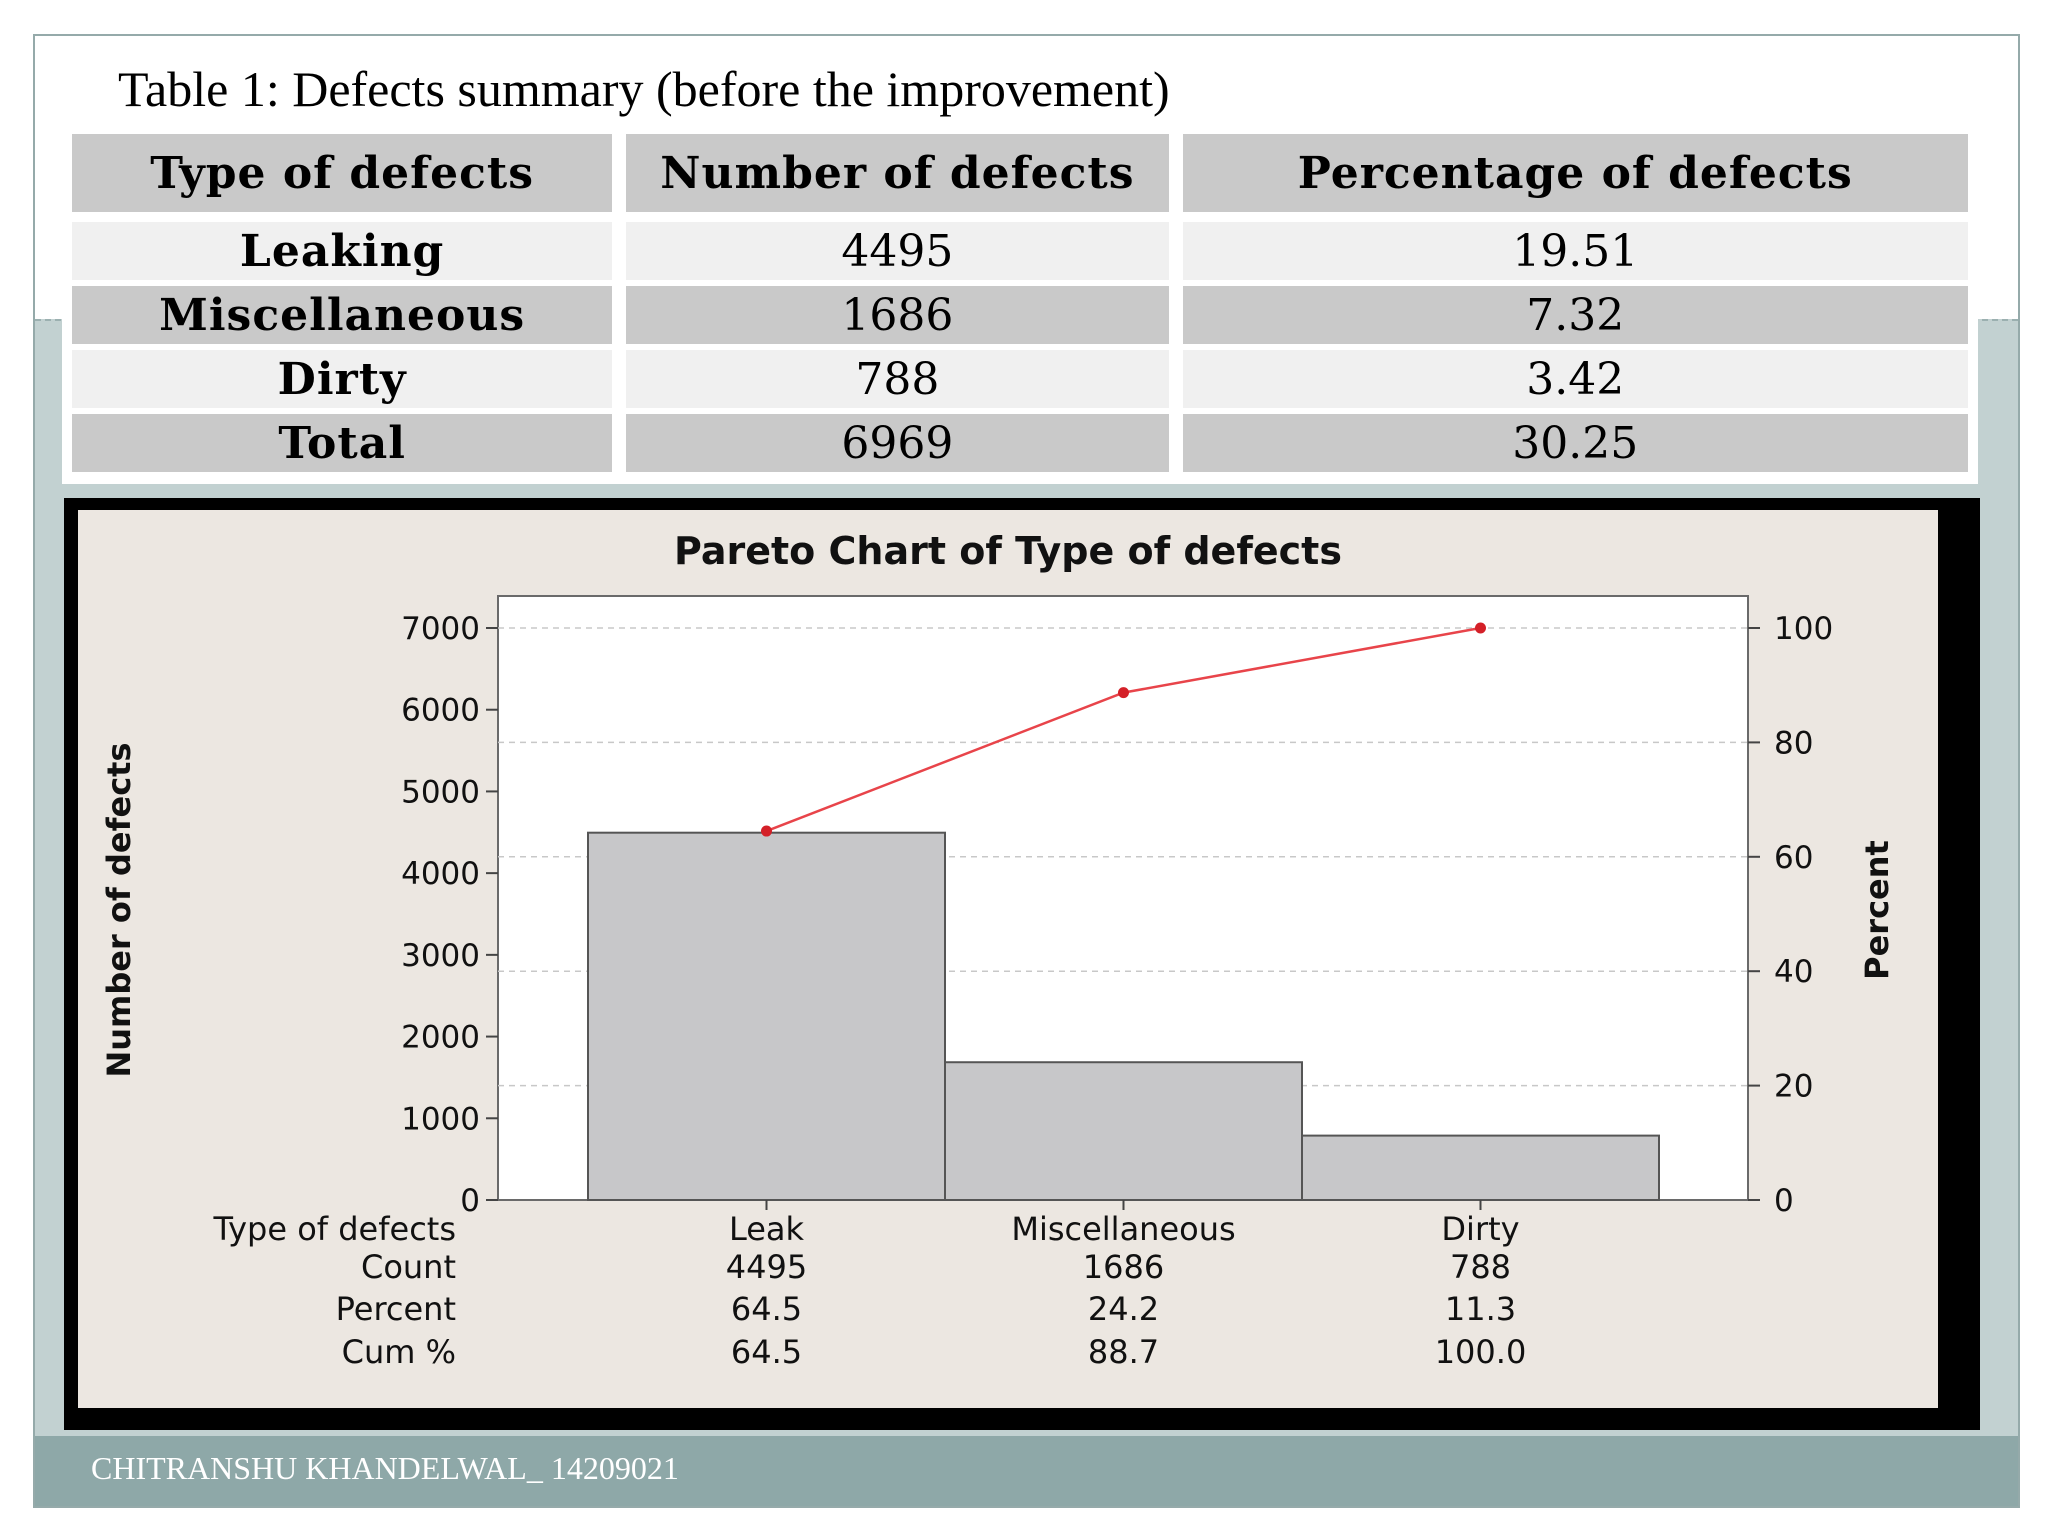  I want to click on cell-type: Dirty, so click(342, 379).